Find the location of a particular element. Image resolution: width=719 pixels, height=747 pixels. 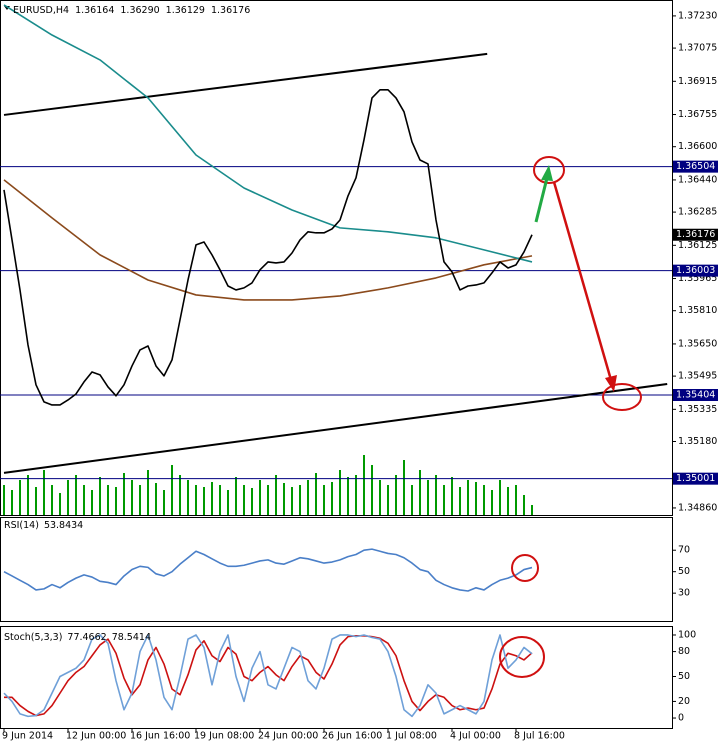

panel-header: RSI(14) 53.8434 is located at coordinates (43, 525).